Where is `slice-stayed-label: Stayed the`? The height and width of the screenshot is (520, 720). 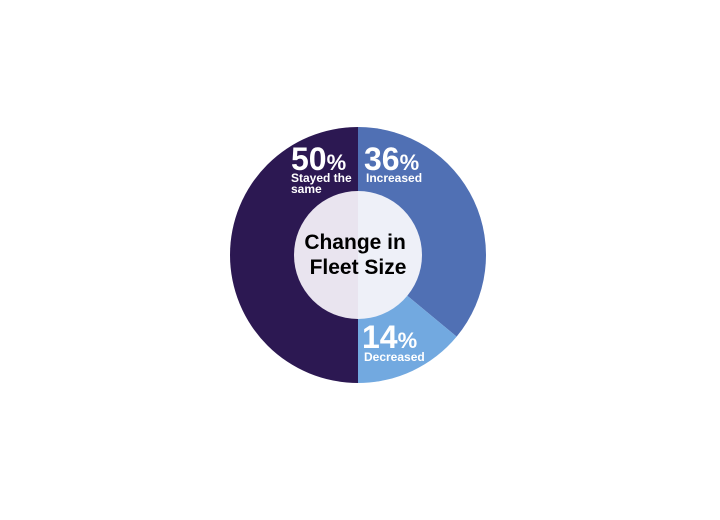 slice-stayed-label: Stayed the is located at coordinates (321, 178).